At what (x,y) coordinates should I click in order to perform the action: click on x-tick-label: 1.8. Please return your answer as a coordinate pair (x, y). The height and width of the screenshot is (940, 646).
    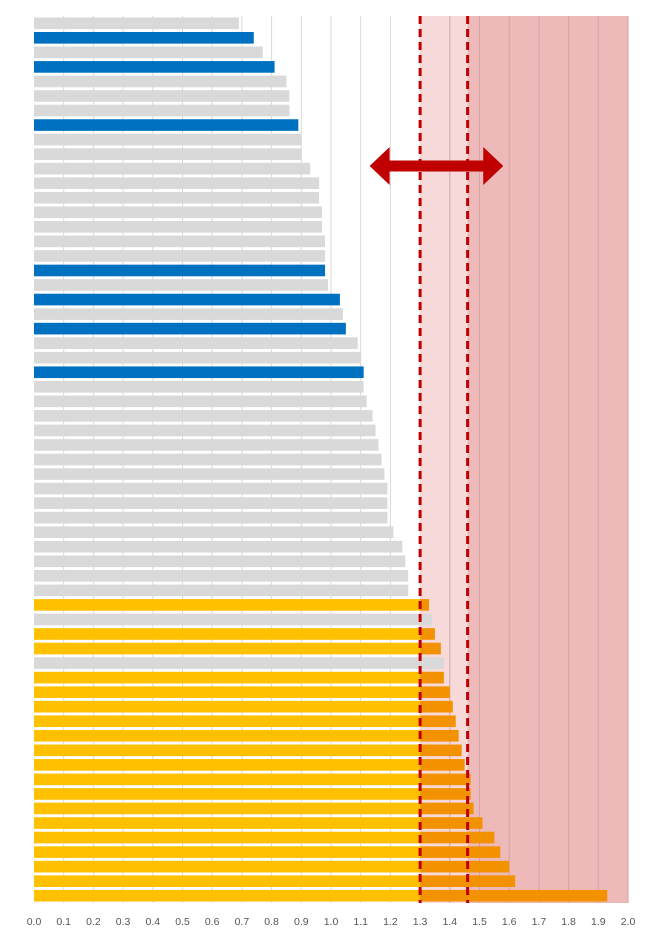
    Looking at the image, I should click on (568, 922).